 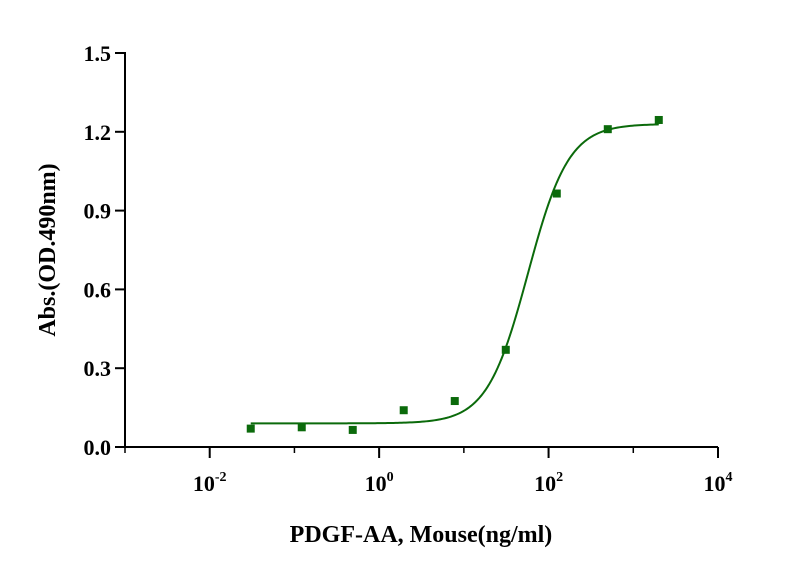 What do you see at coordinates (718, 483) in the screenshot?
I see `x-tick-label: 10⁴` at bounding box center [718, 483].